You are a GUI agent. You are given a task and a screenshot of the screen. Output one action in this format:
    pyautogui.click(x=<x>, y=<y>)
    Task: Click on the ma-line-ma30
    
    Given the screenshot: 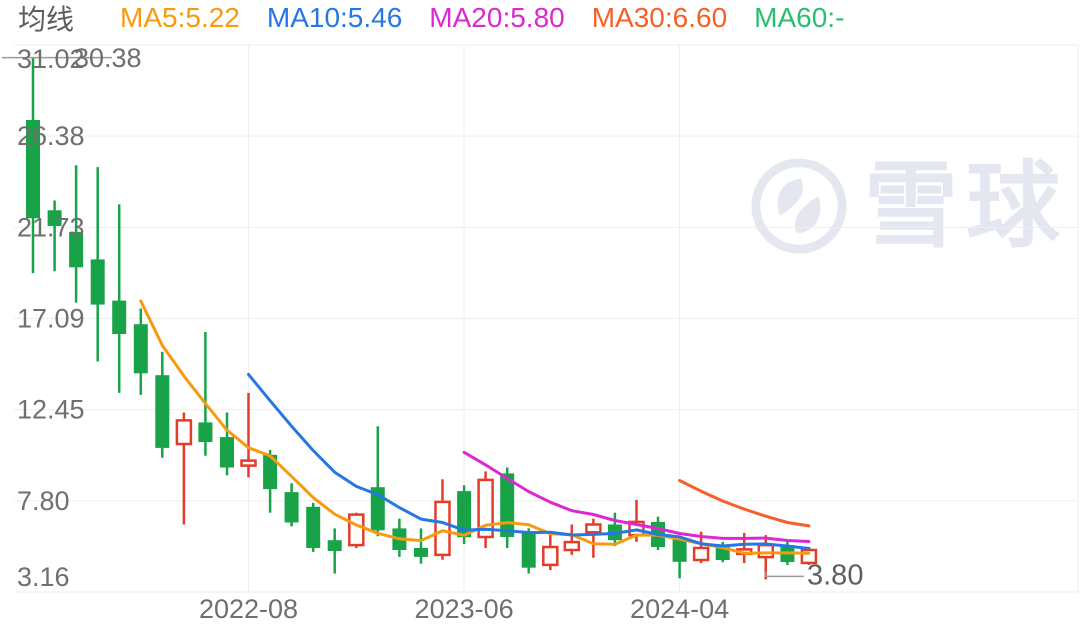 What is the action you would take?
    pyautogui.click(x=744, y=503)
    